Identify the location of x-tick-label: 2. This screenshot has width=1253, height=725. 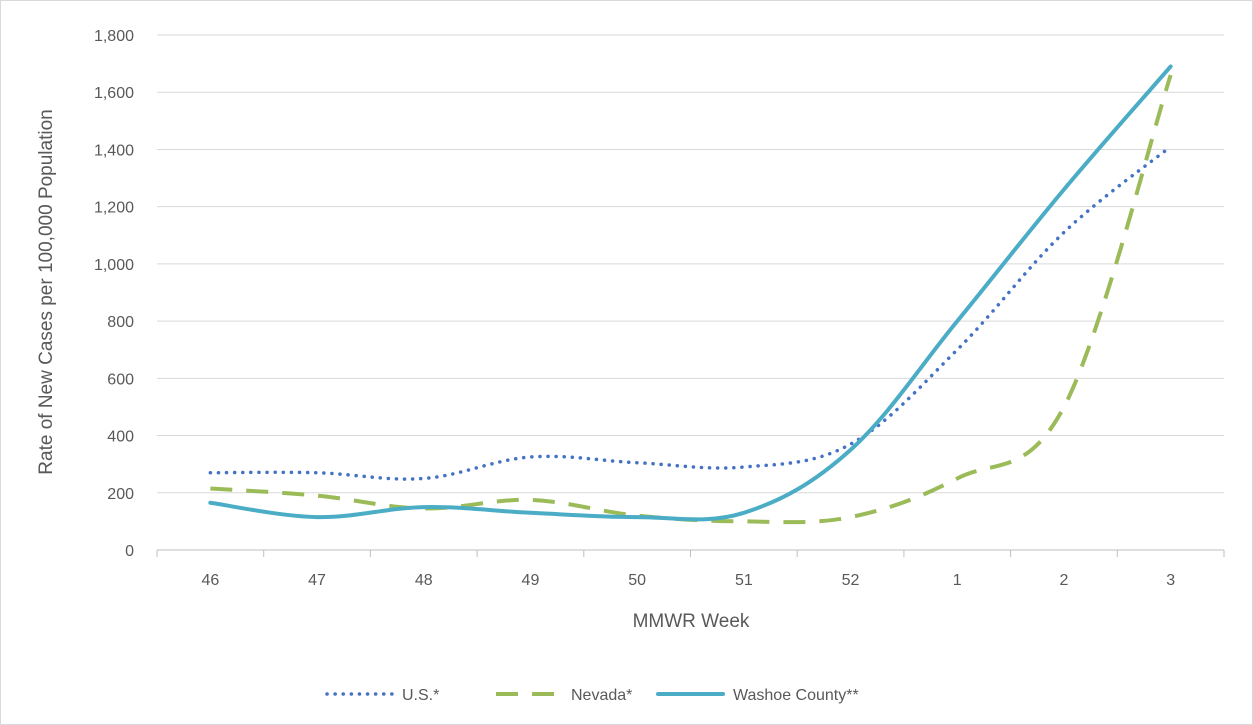
(1063, 580).